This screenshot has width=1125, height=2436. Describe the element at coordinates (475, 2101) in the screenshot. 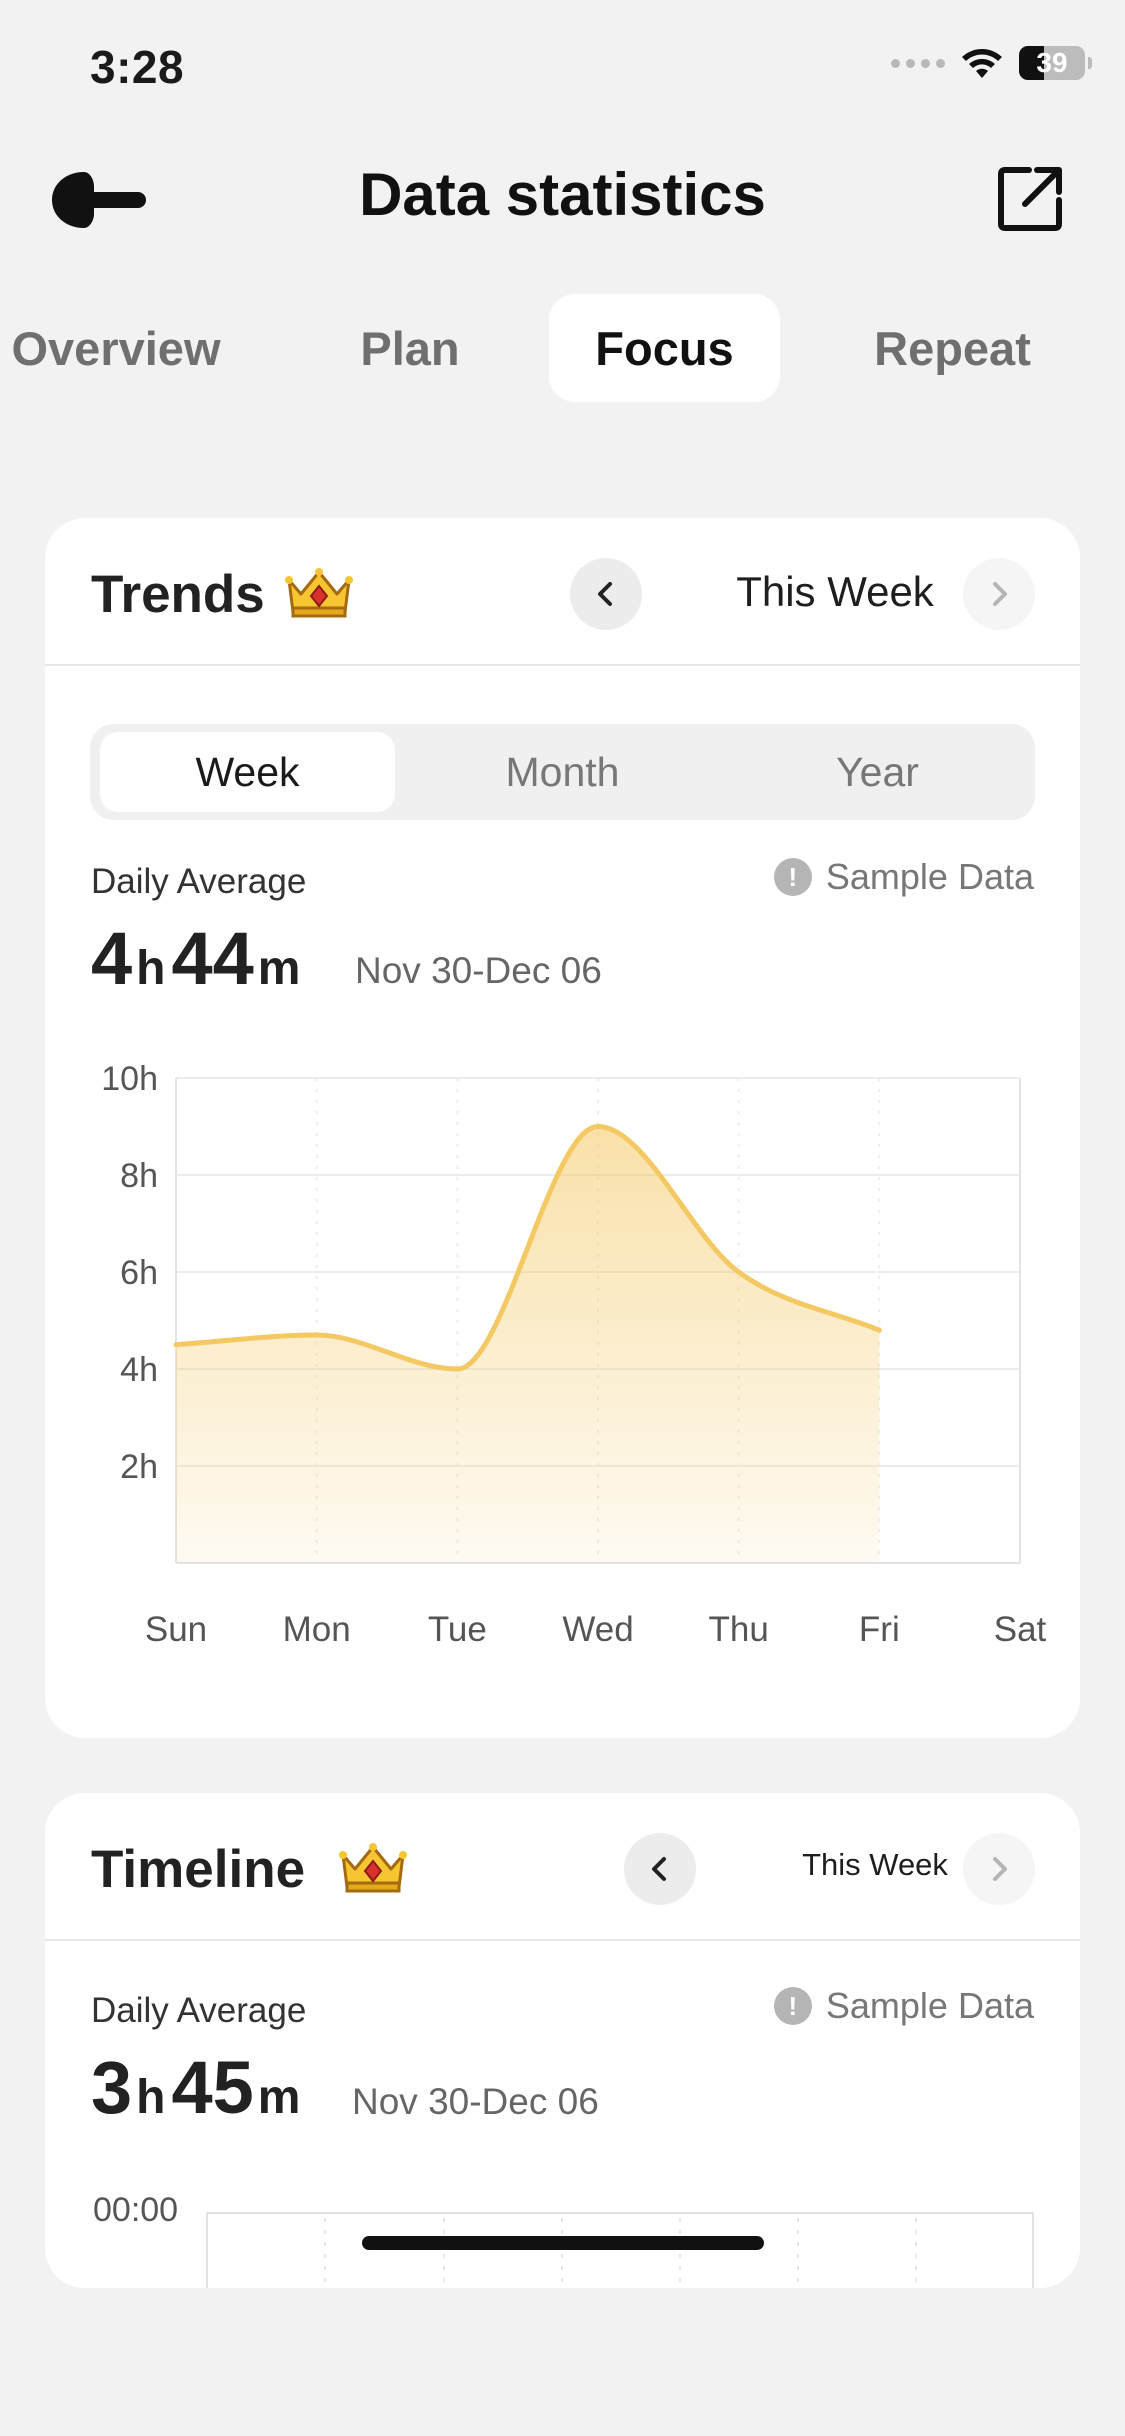

I see `timeline-date-range: Nov 30-Dec 06` at that location.